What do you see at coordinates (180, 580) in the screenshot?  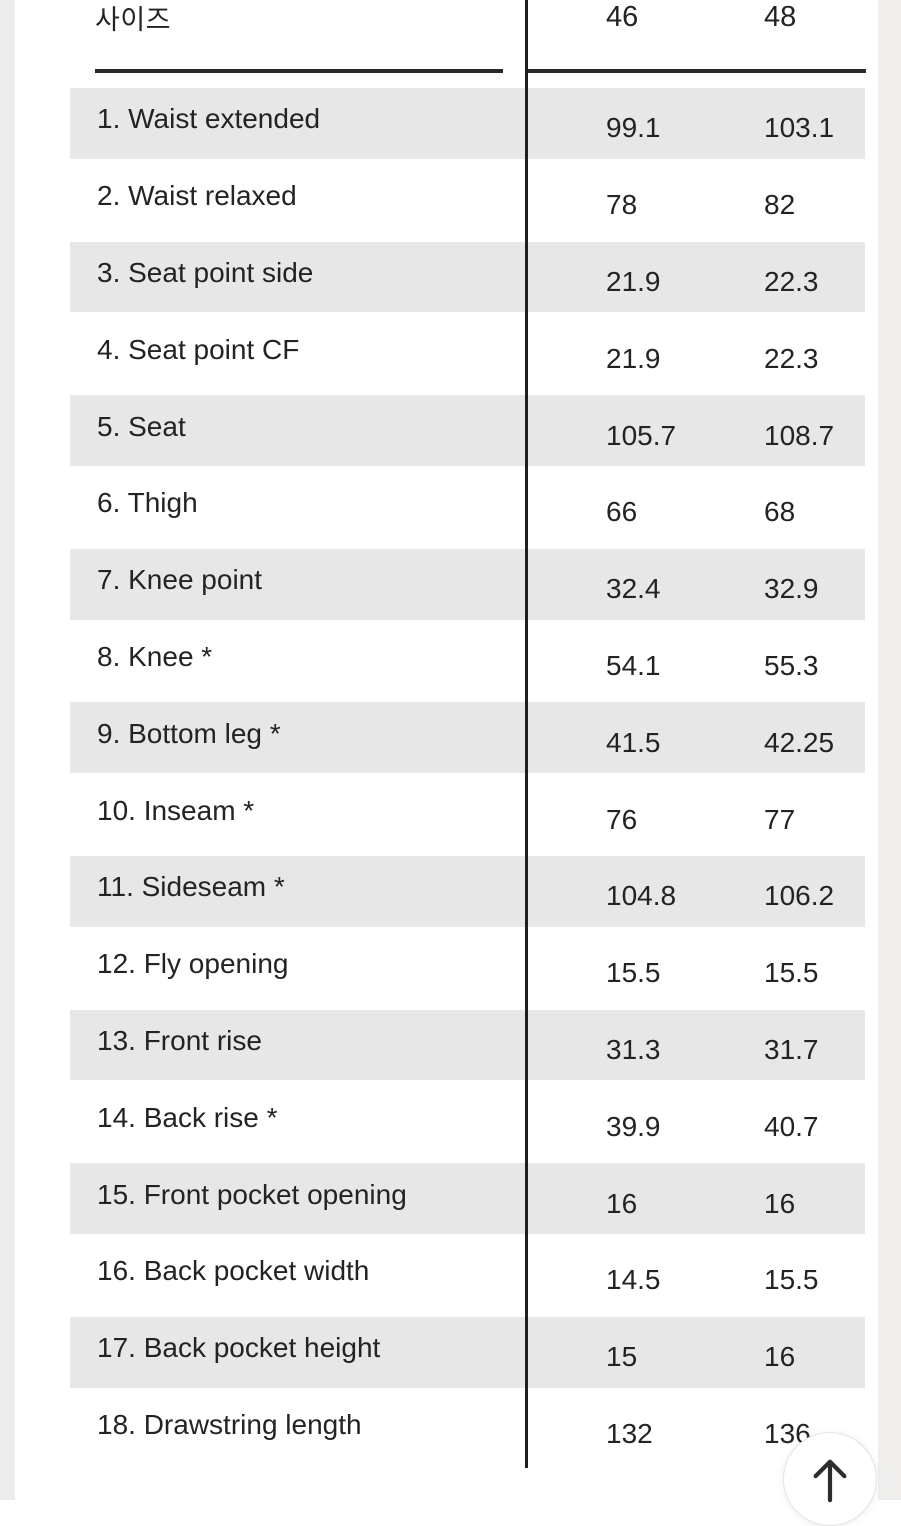 I see `row-label: 7. Knee point` at bounding box center [180, 580].